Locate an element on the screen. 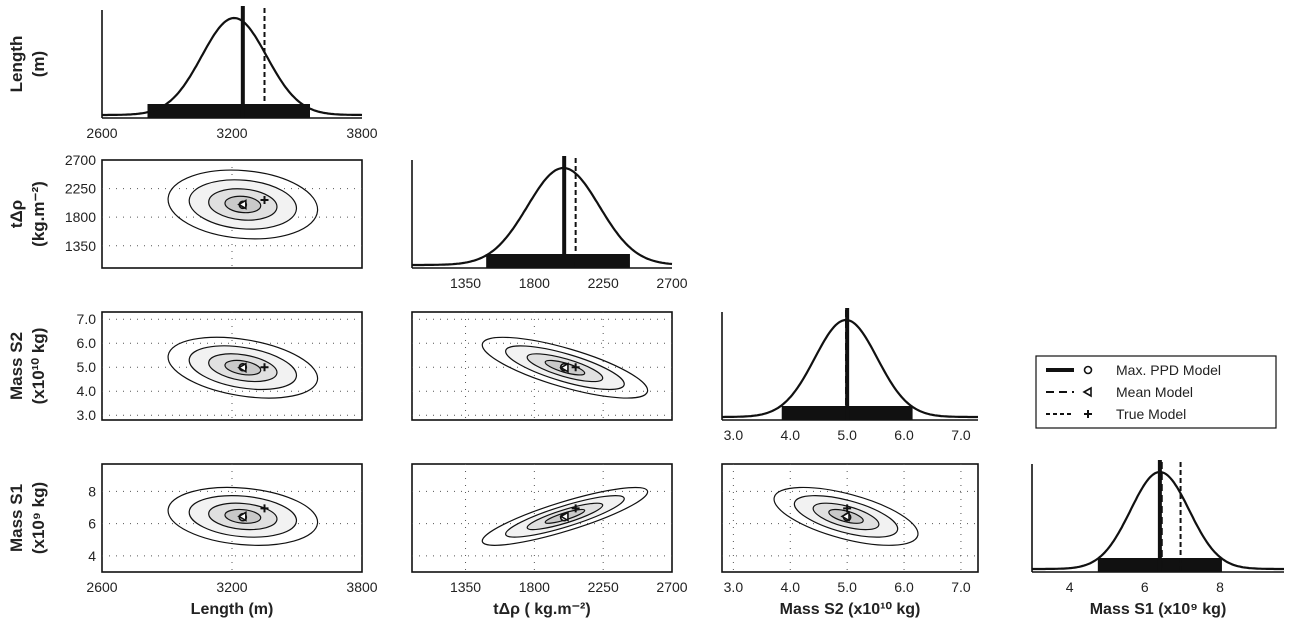  y-tick-label-tdrho-2: 1800 is located at coordinates (80, 217).